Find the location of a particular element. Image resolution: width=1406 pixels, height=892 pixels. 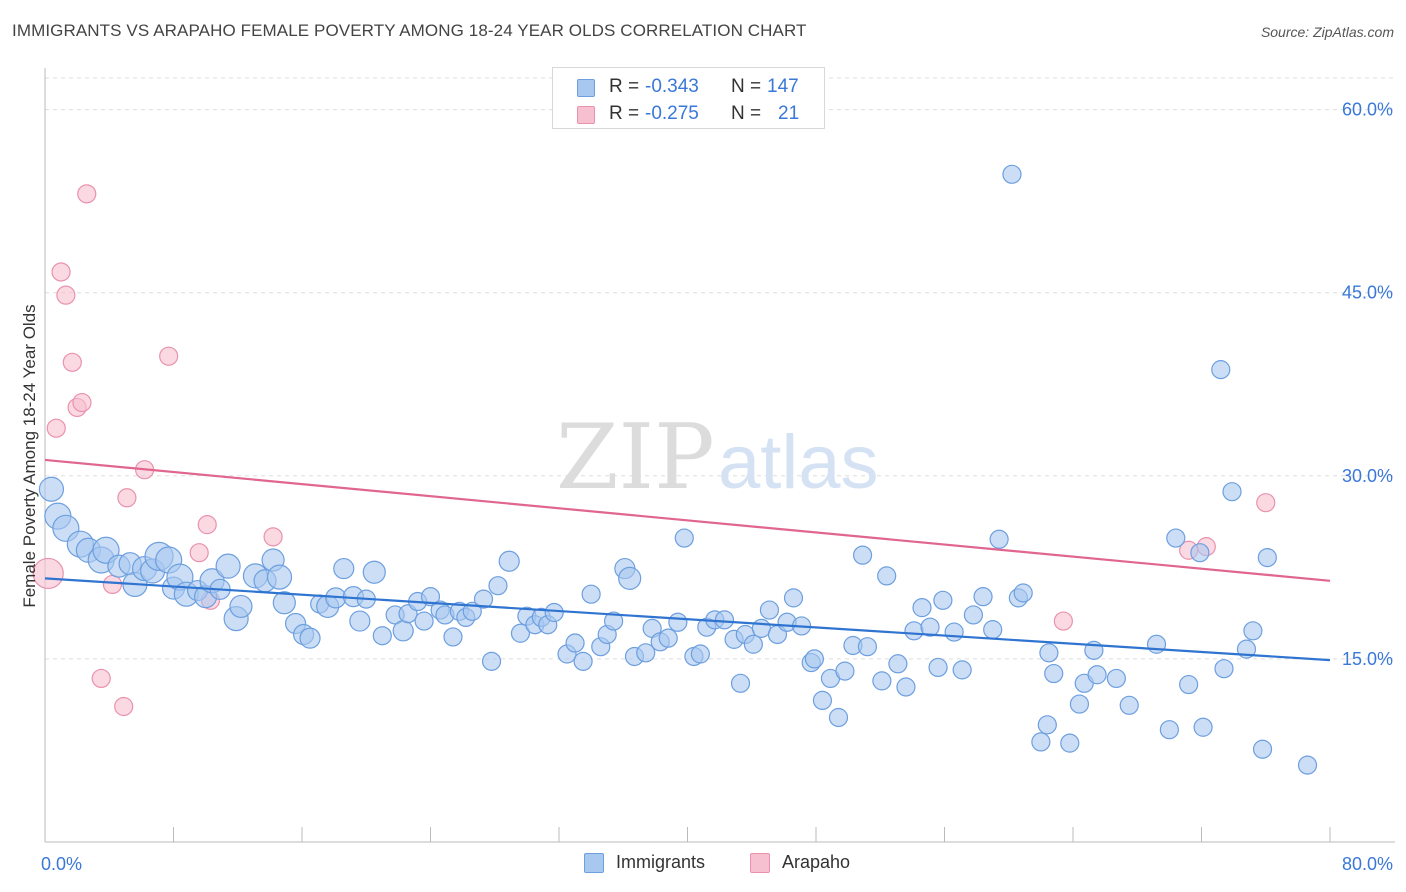

source-label: Source: ZipAtlas.com is located at coordinates (1327, 32).